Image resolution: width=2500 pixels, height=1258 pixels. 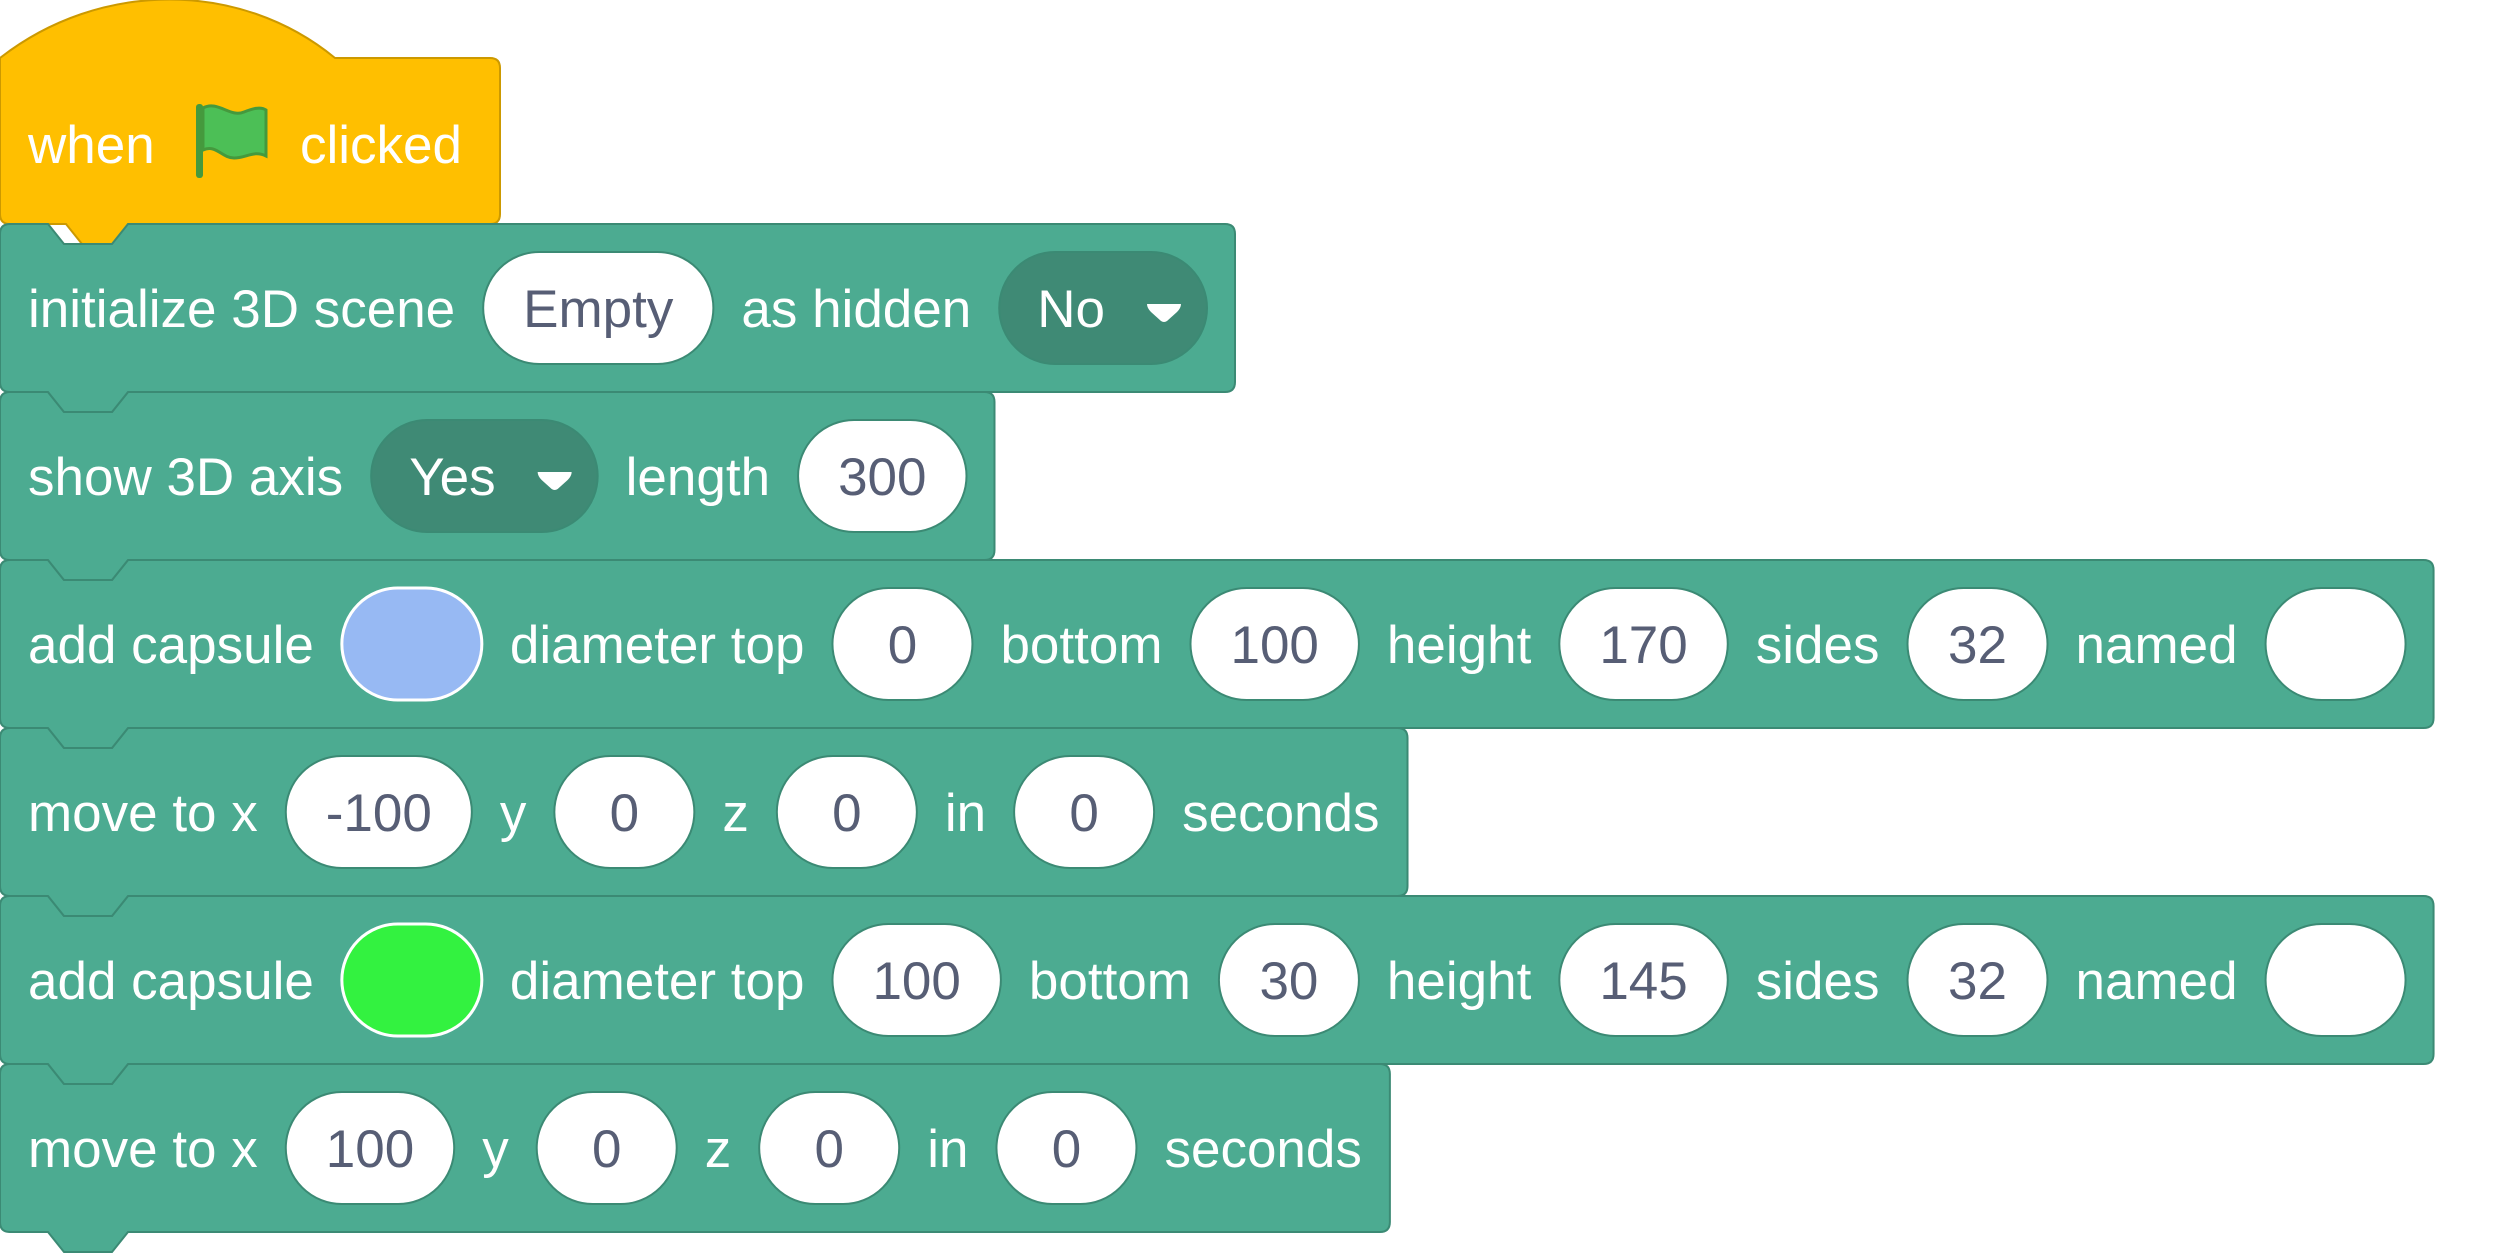 I want to click on dropdown-value: Yes, so click(x=452, y=477).